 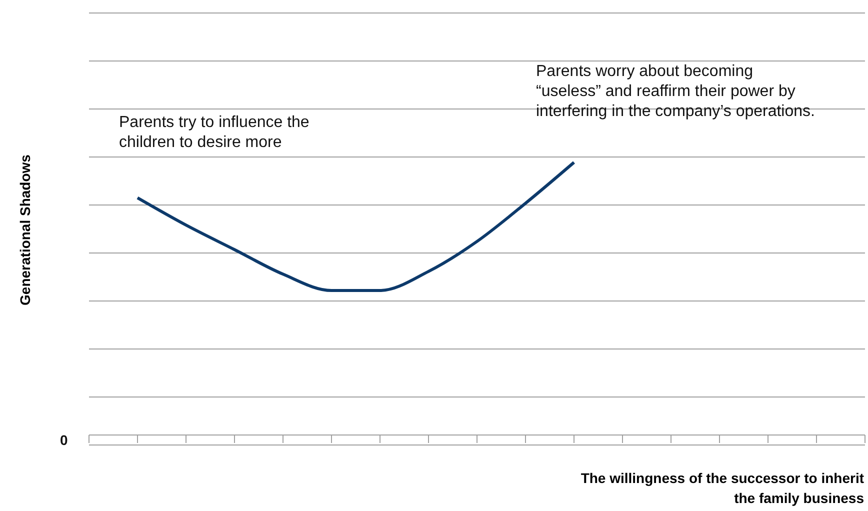 What do you see at coordinates (676, 92) in the screenshot?
I see `text: Parents worry about becoming “useless” and reaffirm their power by interfering in the company’s operations.` at bounding box center [676, 92].